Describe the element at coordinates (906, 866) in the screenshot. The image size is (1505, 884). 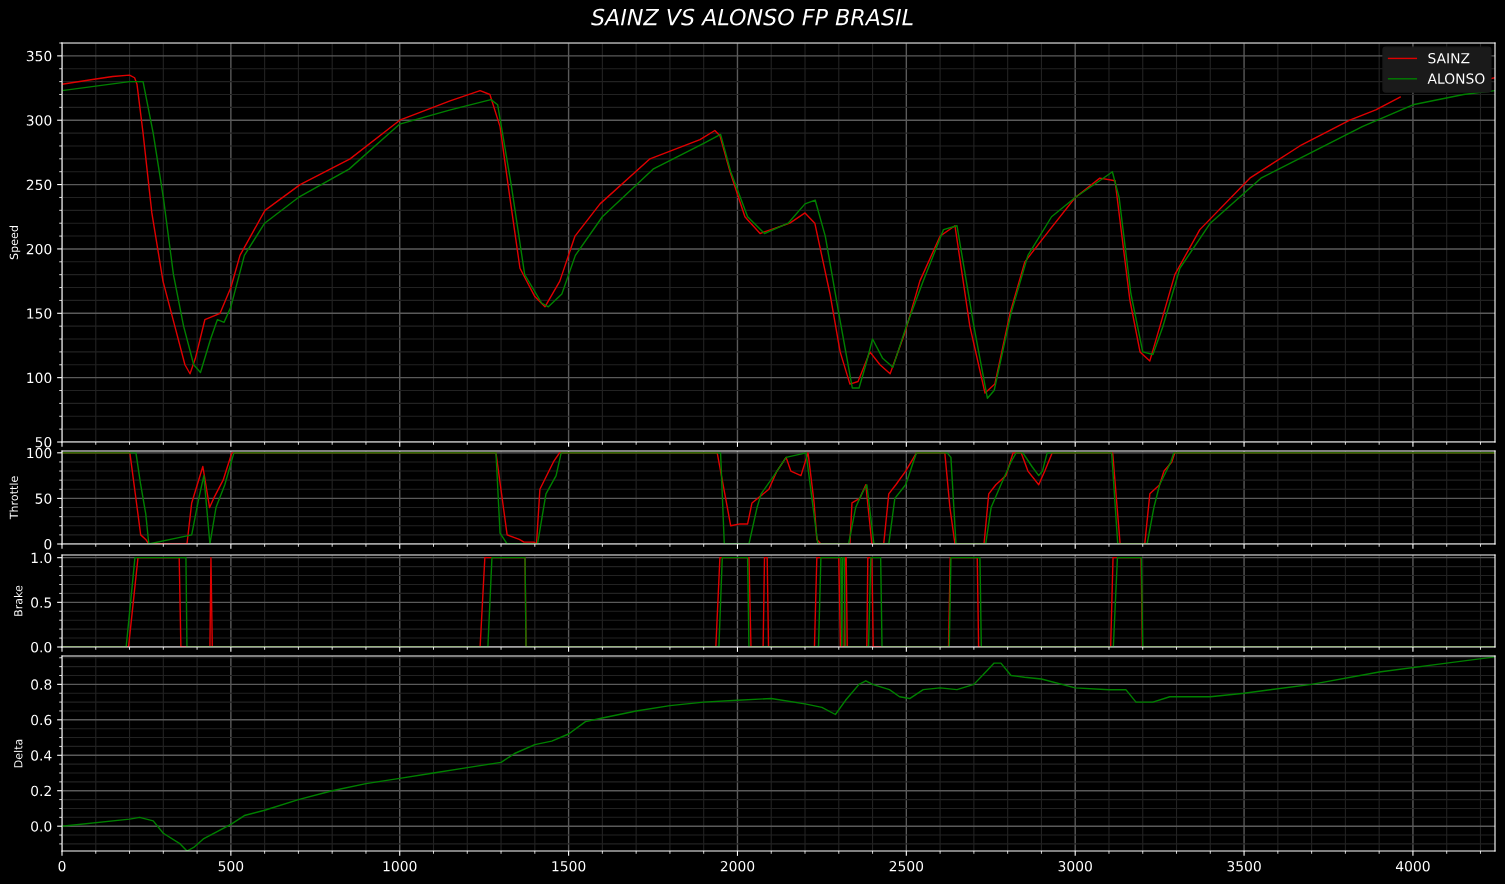
I see `x-tick-label: 2500` at that location.